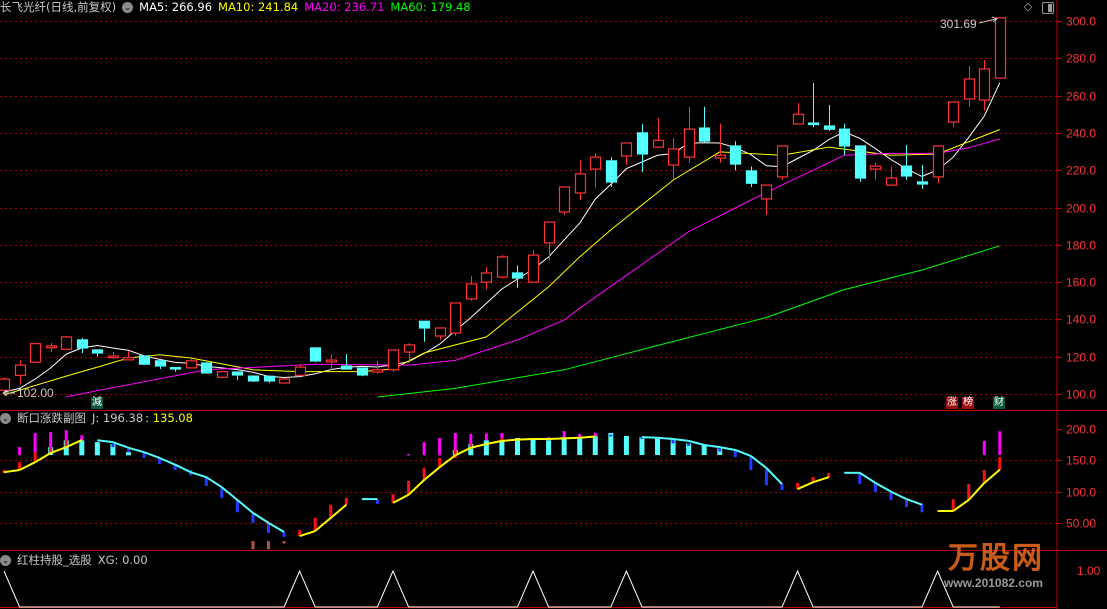  I want to click on panel-toggle-icon, so click(1048, 8).